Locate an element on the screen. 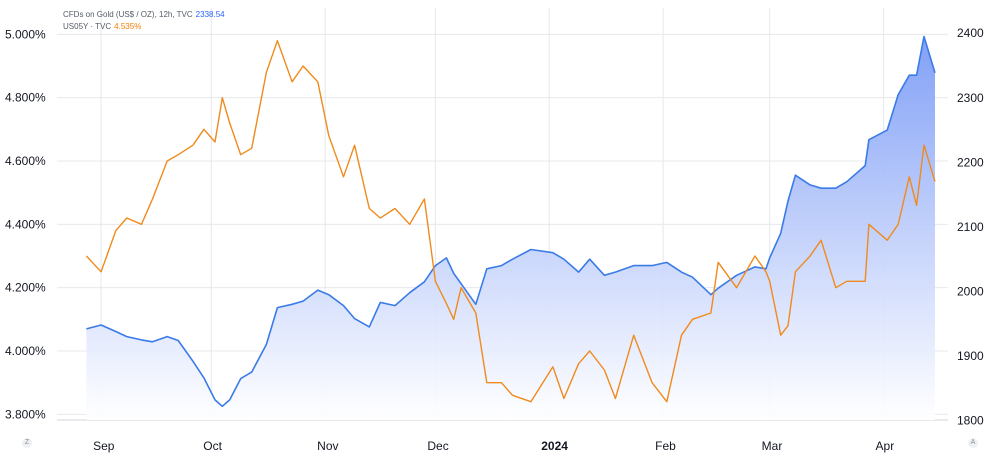 This screenshot has width=1000, height=462. legend-us05y: US05Y · TVC 4.535% is located at coordinates (102, 26).